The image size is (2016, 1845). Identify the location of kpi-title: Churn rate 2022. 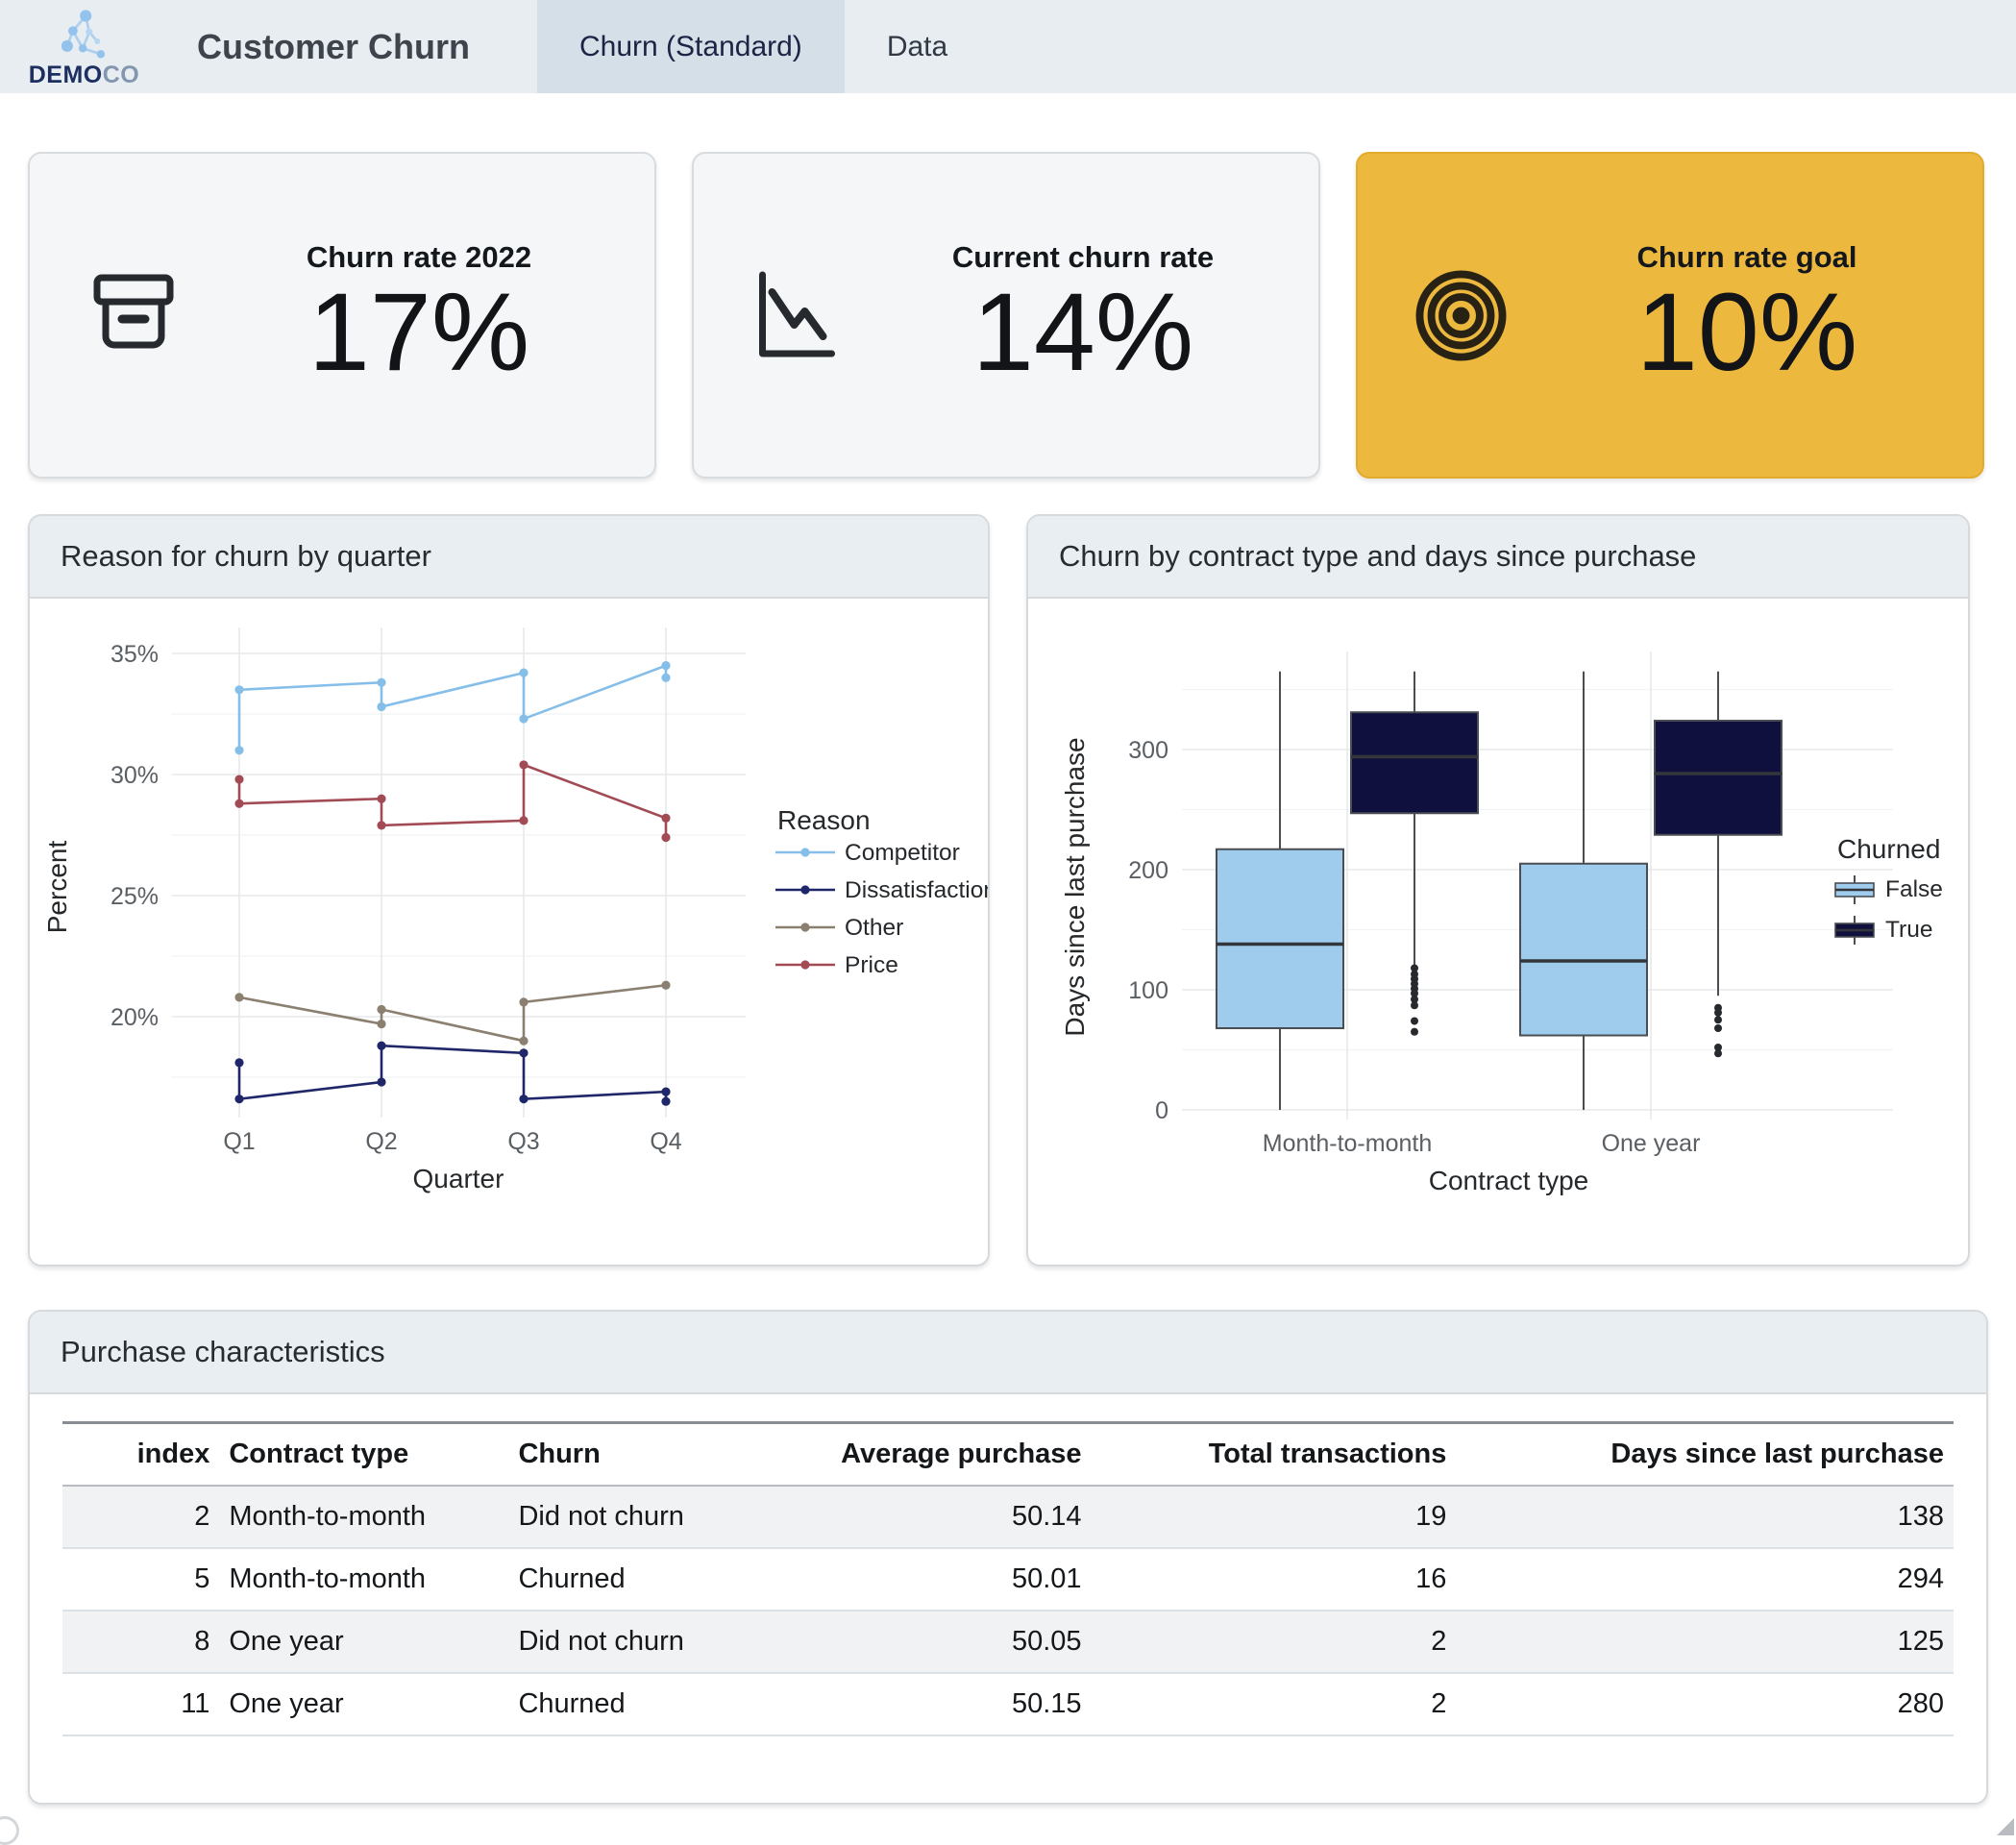
(419, 256).